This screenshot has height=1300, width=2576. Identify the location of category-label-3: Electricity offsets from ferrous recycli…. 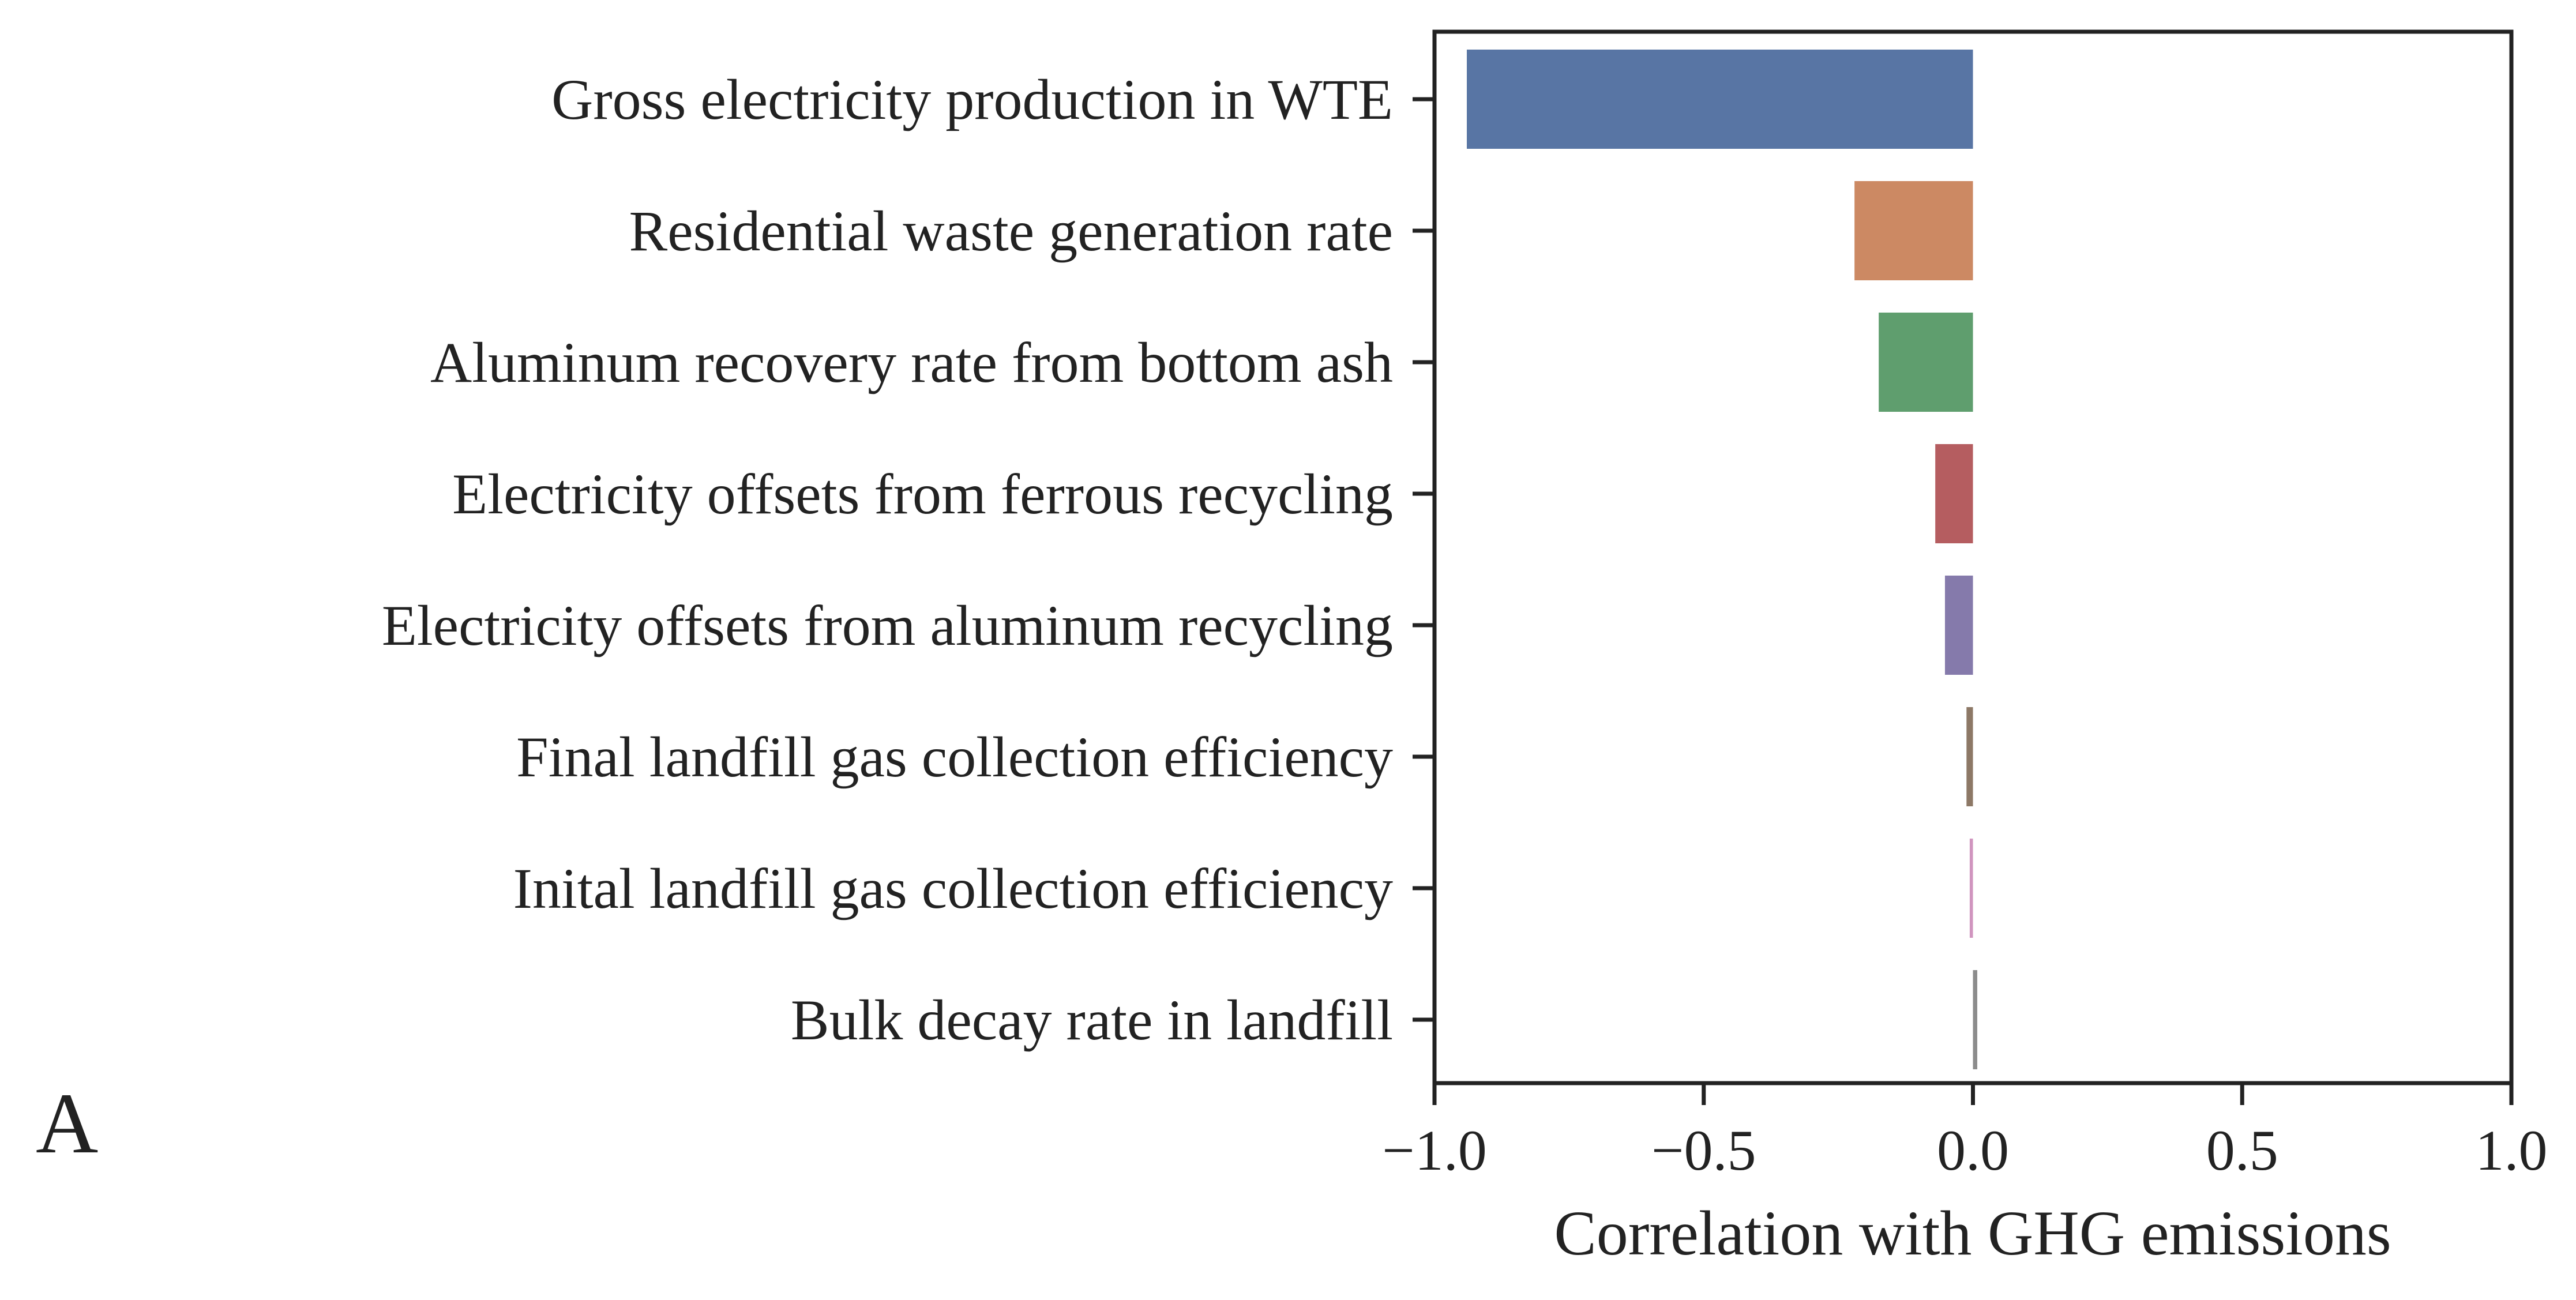
(922, 494).